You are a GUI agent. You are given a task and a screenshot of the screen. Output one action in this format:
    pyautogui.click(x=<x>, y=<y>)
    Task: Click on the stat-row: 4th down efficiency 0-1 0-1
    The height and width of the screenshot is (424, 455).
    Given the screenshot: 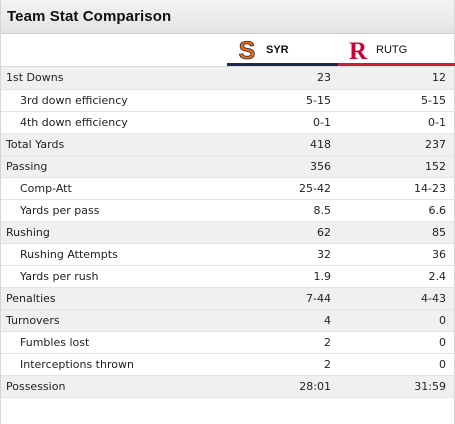 What is the action you would take?
    pyautogui.click(x=227, y=122)
    